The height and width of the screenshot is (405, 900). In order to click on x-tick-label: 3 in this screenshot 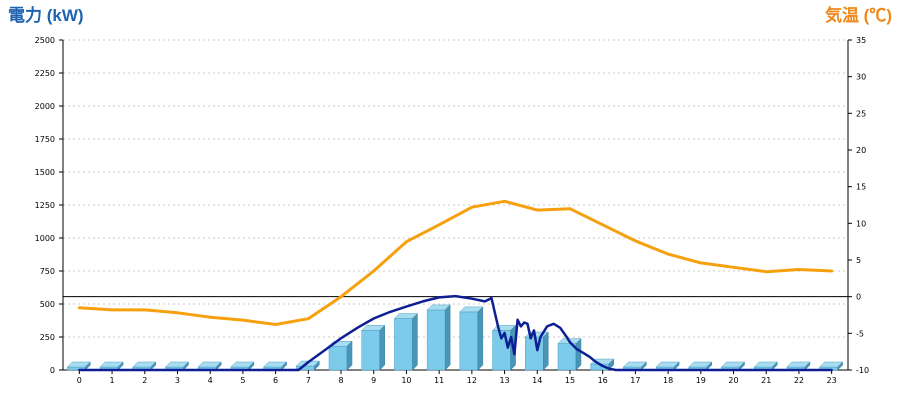, I will do `click(177, 380)`.